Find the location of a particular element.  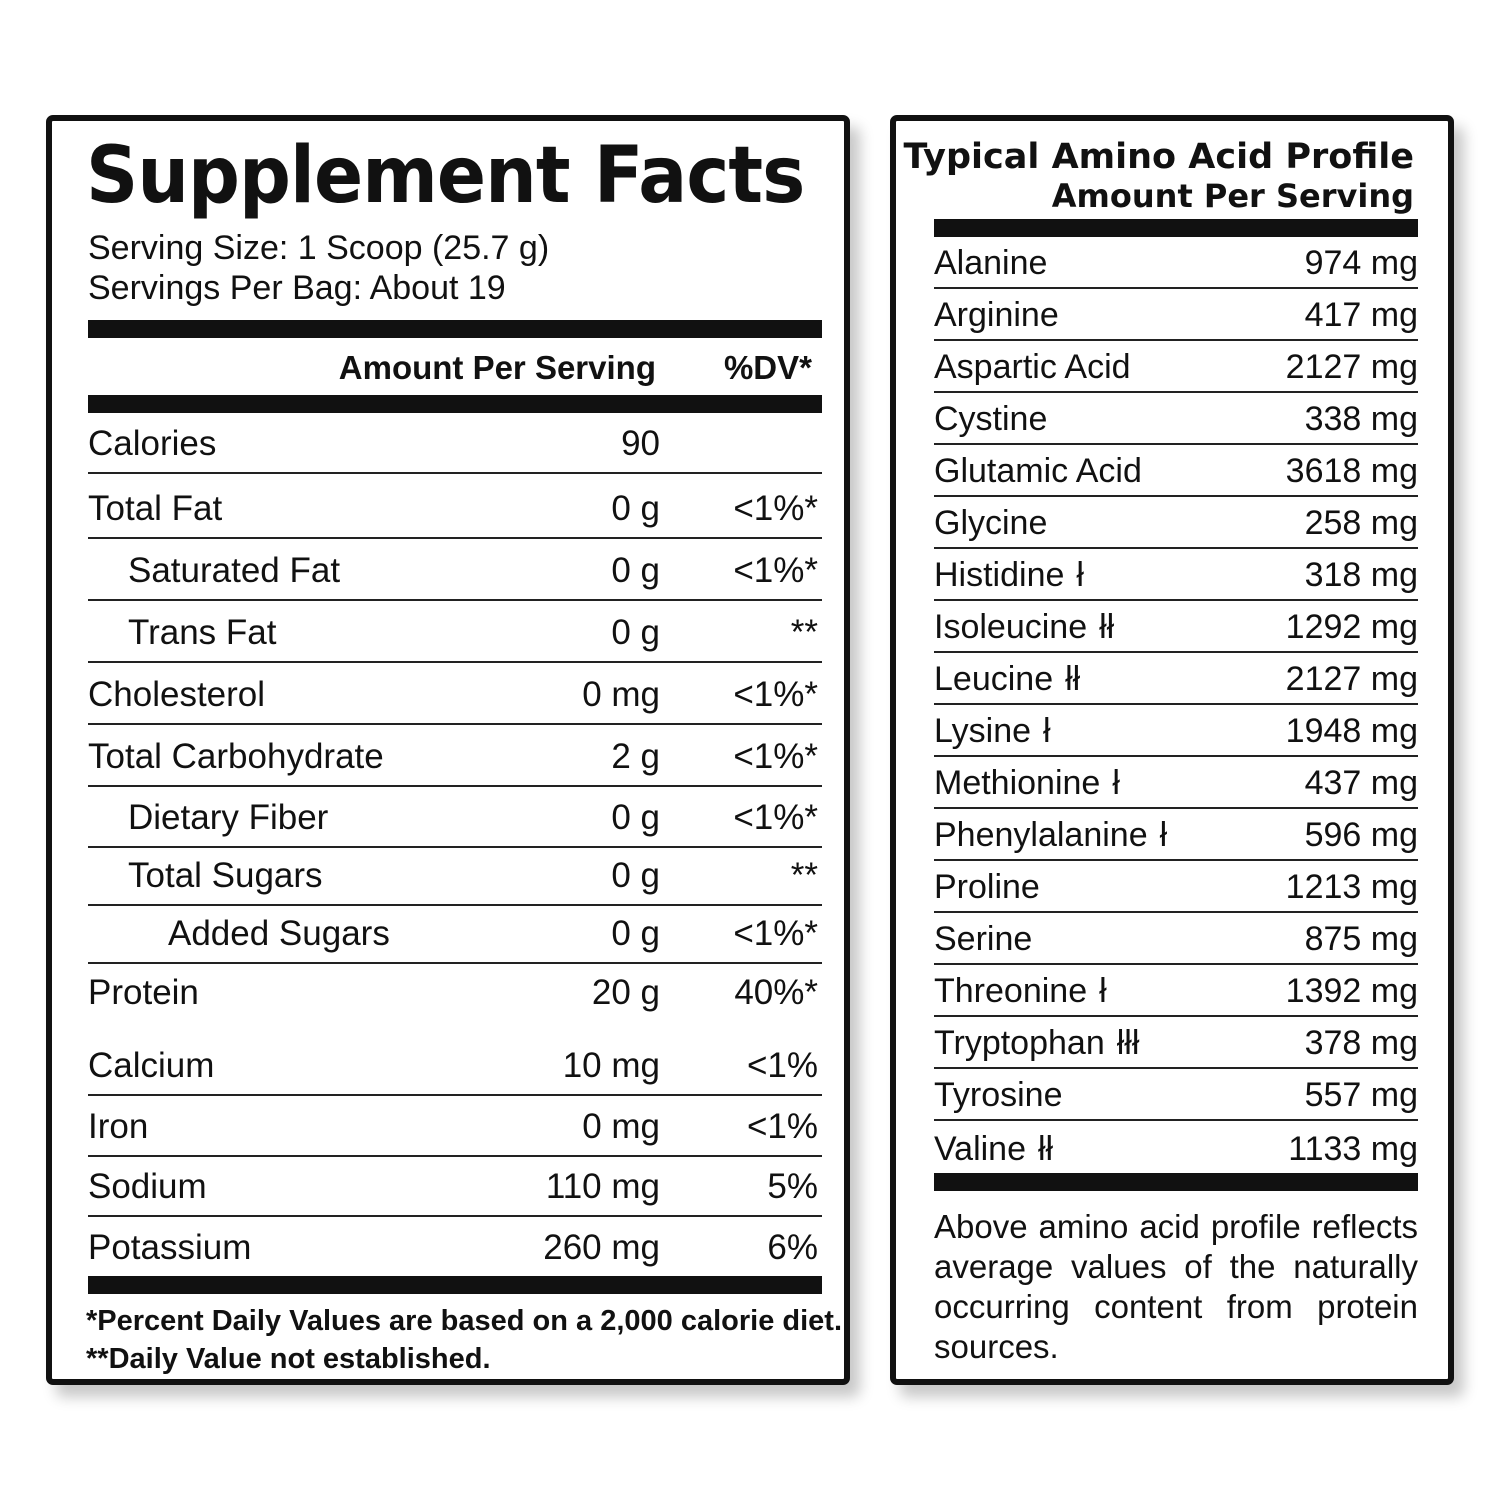

supplement-row: Total Sugars 0 g ** is located at coordinates (455, 877).